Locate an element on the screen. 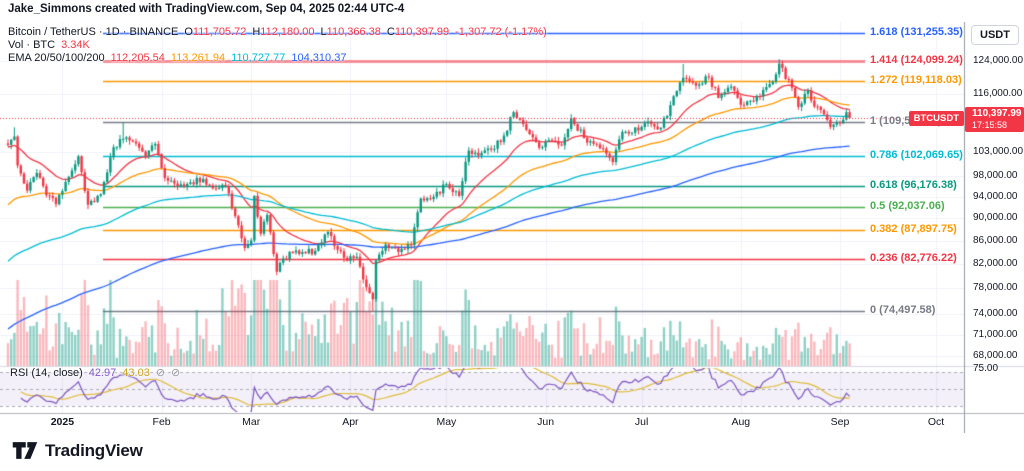 Image resolution: width=1024 pixels, height=471 pixels. price-tick: 124,000.00 is located at coordinates (998, 60).